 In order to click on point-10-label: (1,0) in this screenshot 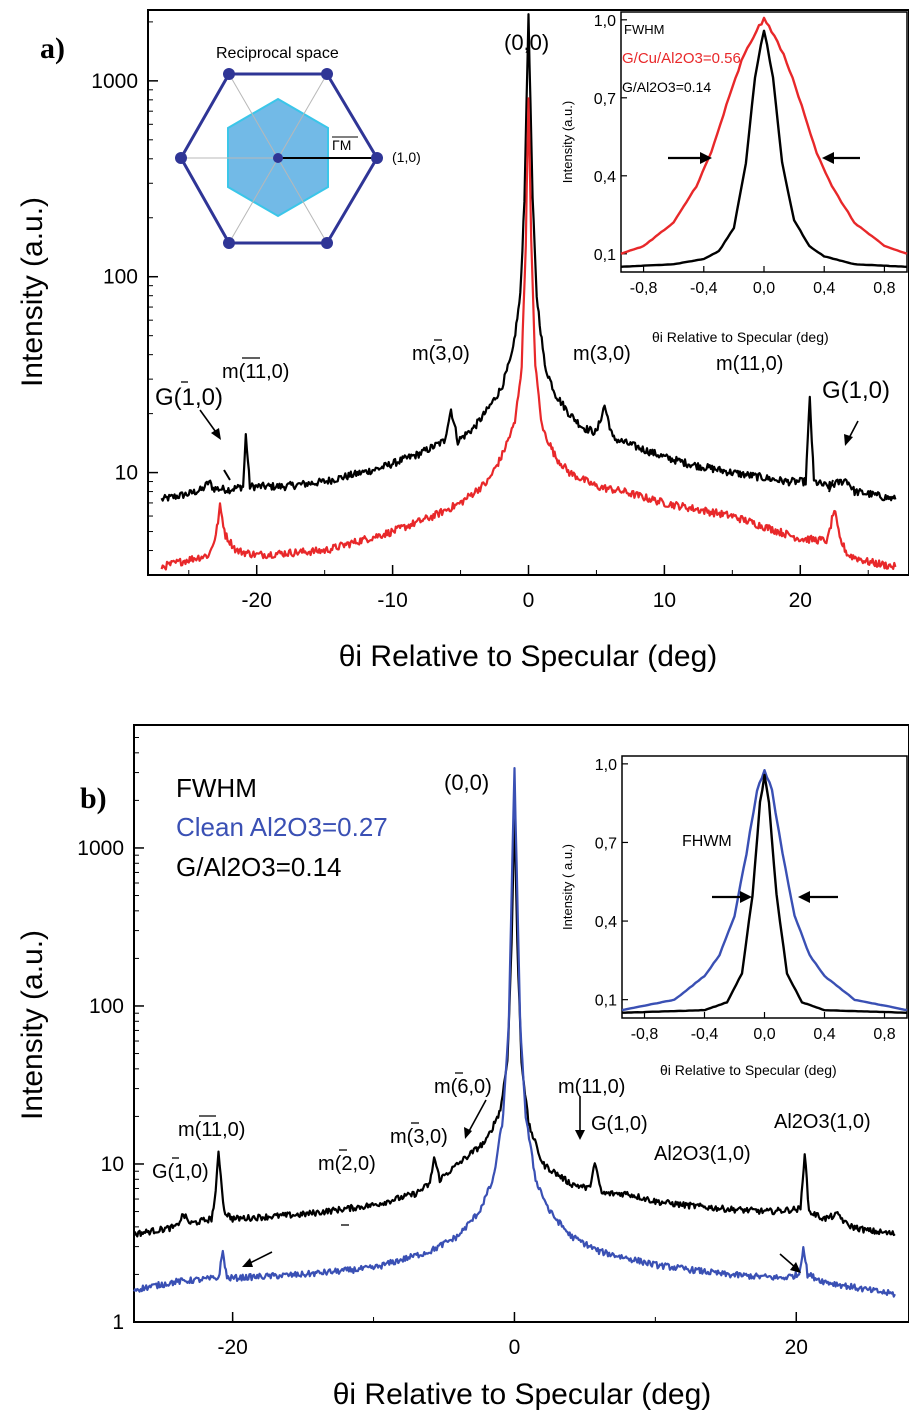, I will do `click(406, 157)`.